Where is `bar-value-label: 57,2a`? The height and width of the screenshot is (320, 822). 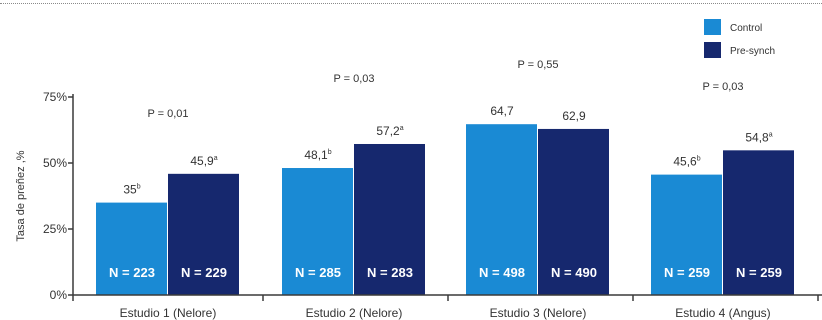
bar-value-label: 57,2a is located at coordinates (389, 131).